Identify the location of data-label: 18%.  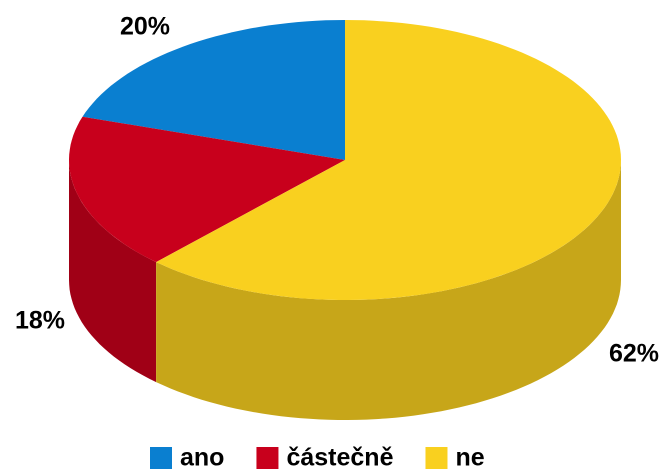
(40, 321).